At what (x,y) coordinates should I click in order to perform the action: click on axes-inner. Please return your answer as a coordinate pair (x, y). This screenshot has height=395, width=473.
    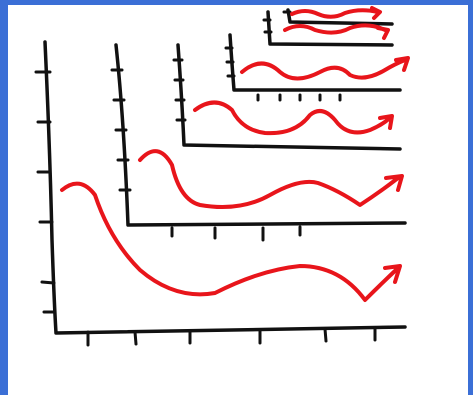
    Looking at the image, I should click on (340, 17).